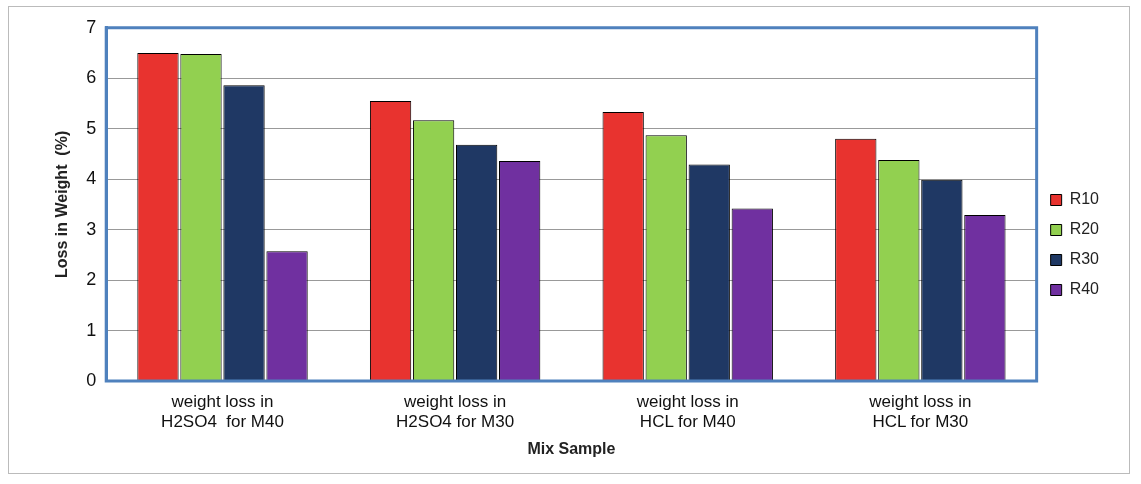  What do you see at coordinates (91, 26) in the screenshot?
I see `y-tick-label: 7` at bounding box center [91, 26].